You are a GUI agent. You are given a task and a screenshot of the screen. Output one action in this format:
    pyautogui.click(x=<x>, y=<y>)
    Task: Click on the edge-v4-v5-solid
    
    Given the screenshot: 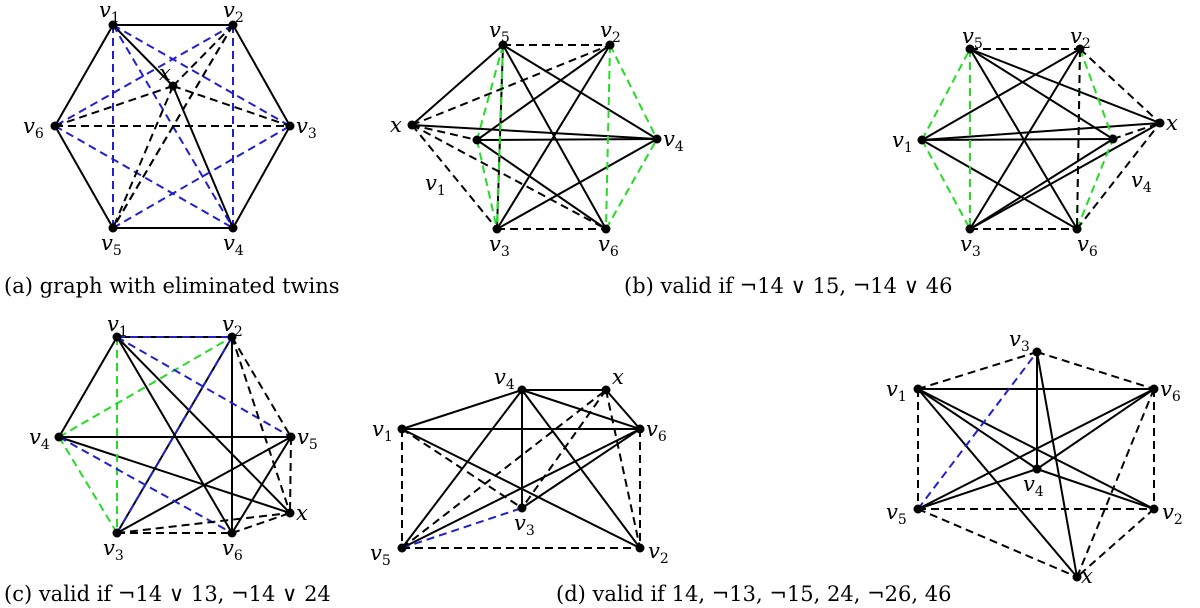 What is the action you would take?
    pyautogui.click(x=977, y=489)
    